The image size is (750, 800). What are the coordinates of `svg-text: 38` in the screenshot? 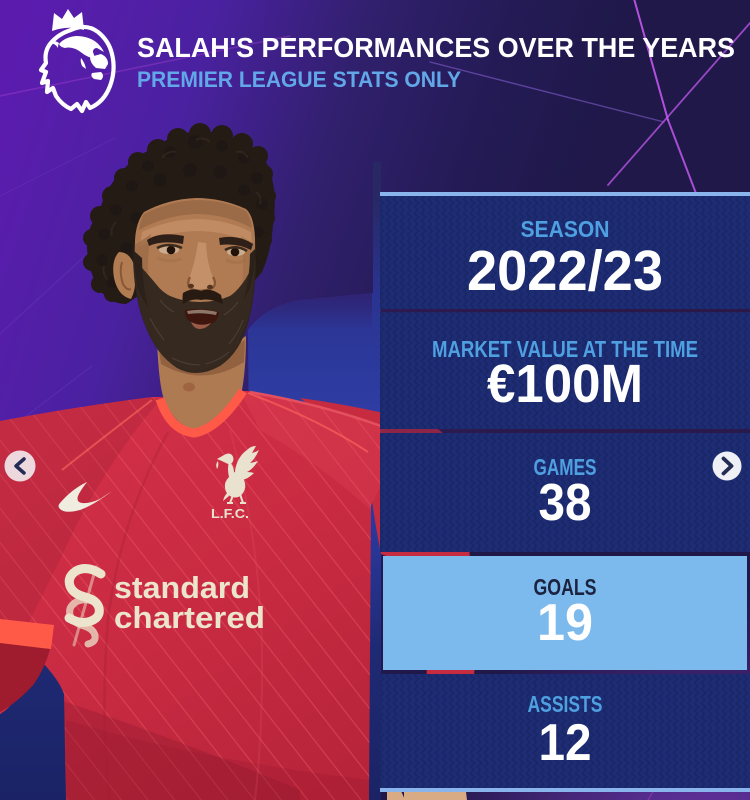 It's located at (565, 503).